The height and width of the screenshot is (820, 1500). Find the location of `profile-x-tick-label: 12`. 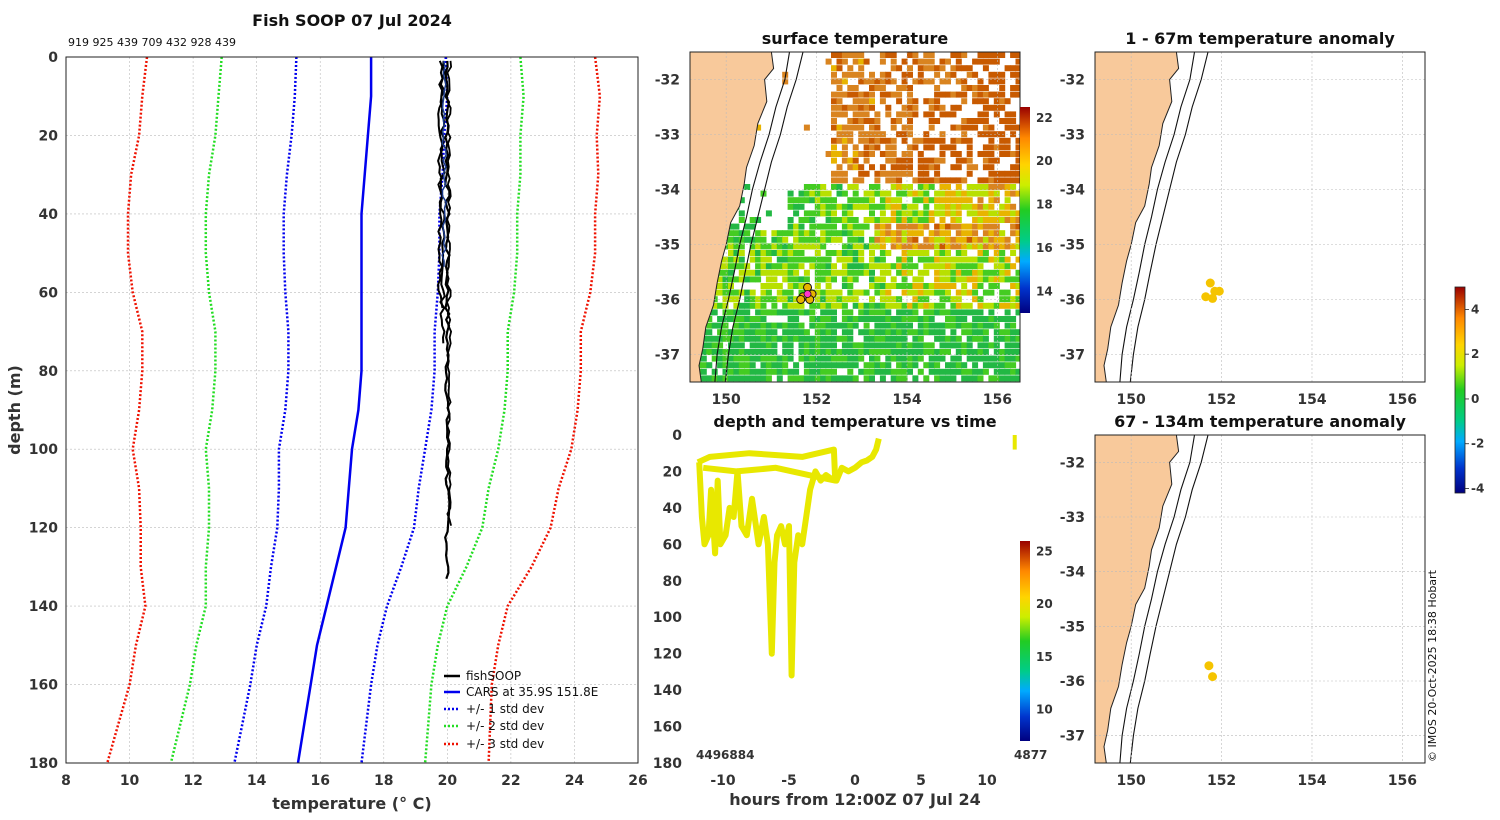

profile-x-tick-label: 12 is located at coordinates (192, 781).